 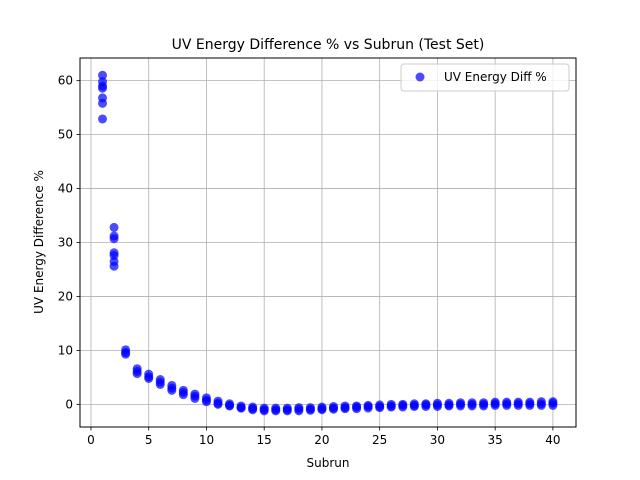 I want to click on x-tick-label: 10, so click(x=206, y=440).